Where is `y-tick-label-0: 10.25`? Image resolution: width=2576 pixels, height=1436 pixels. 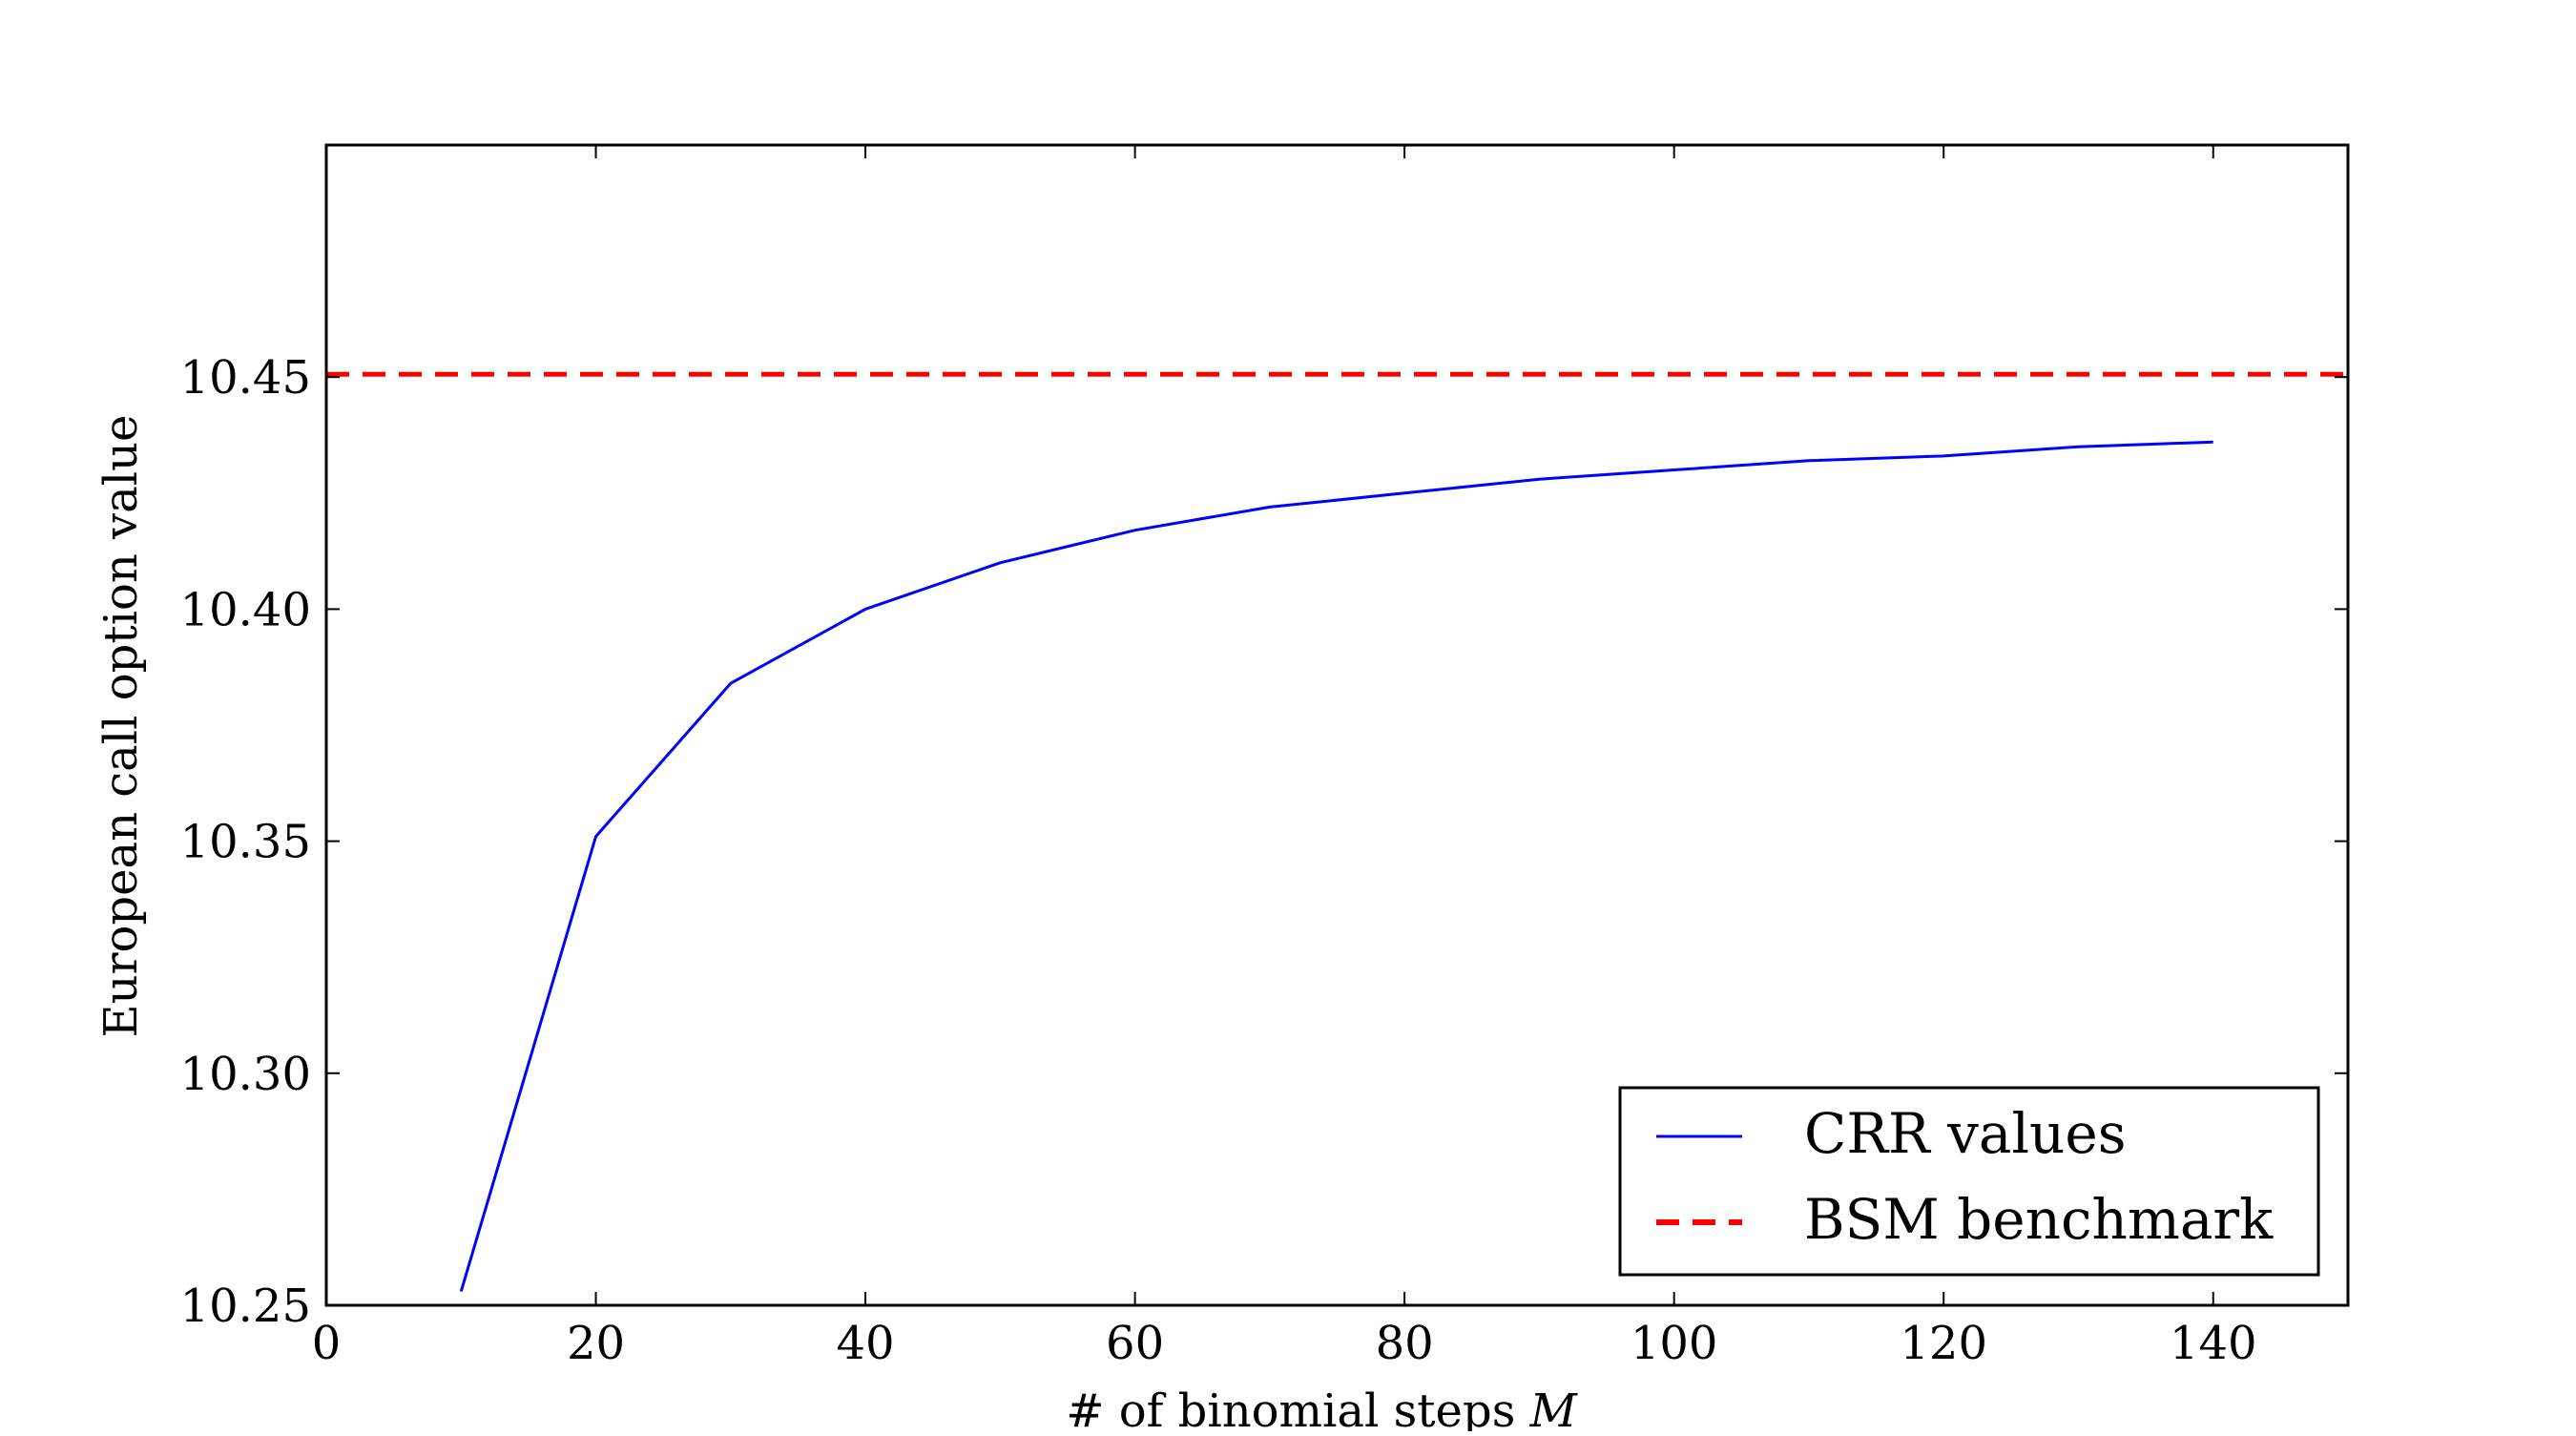
y-tick-label-0: 10.25 is located at coordinates (245, 1306).